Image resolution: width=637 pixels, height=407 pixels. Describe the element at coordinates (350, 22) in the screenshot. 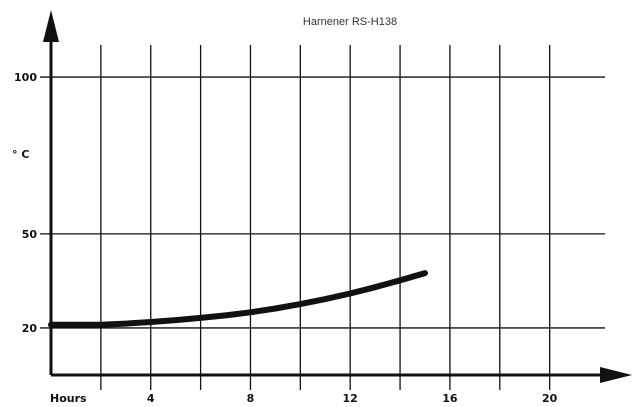

I see `chart-title: Harnener RS-H138` at that location.